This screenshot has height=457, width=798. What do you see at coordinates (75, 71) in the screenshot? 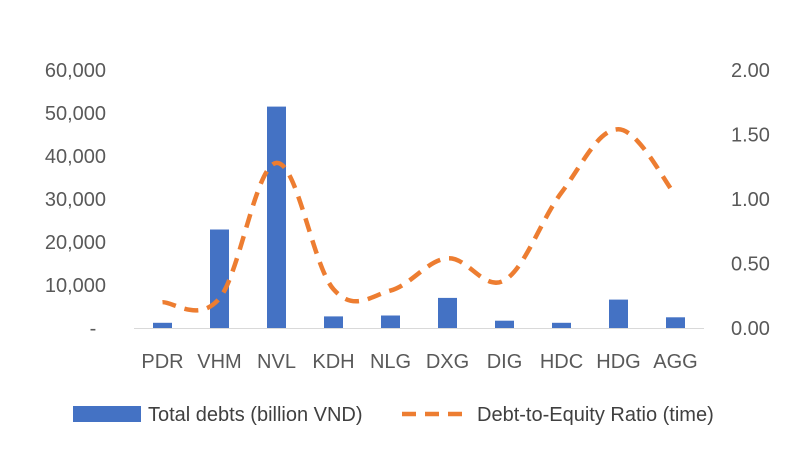
I see `left-tick-label: 60,000` at bounding box center [75, 71].